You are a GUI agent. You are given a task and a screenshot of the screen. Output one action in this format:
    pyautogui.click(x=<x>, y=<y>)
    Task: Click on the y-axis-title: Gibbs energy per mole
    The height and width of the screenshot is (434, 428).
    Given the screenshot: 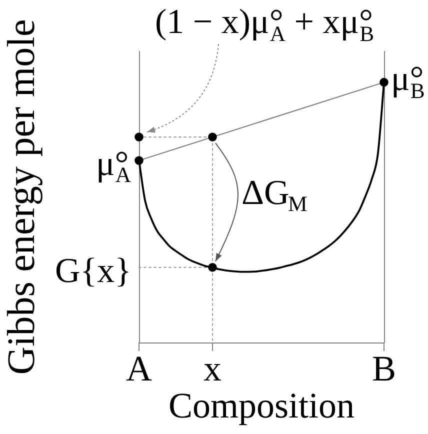 What is the action you would take?
    pyautogui.click(x=21, y=197)
    